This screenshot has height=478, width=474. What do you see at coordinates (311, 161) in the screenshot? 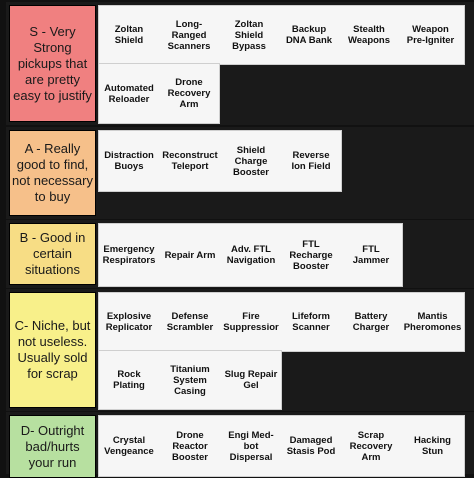
I see `tier-item: Reverse Ion Field` at bounding box center [311, 161].